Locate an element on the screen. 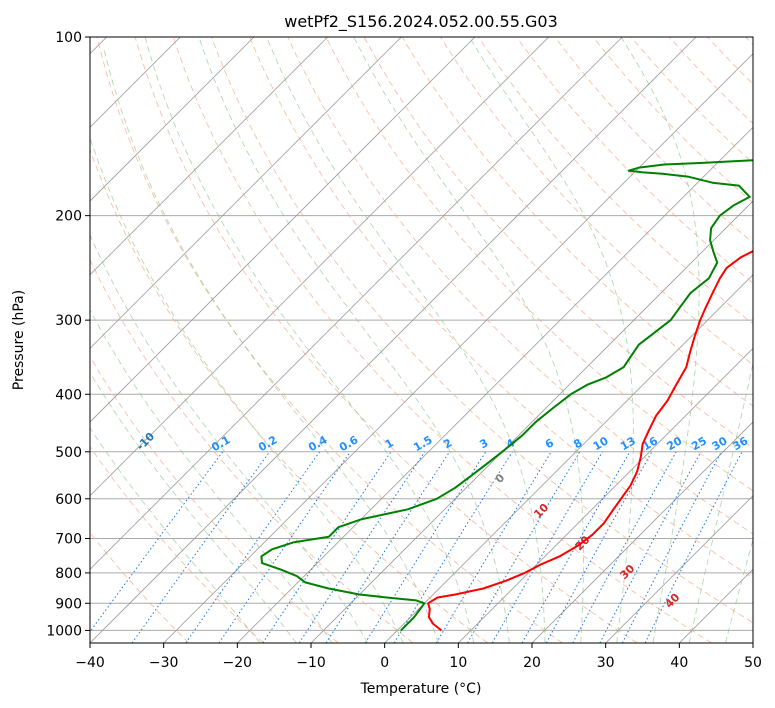  x-tick-label: −20 is located at coordinates (238, 663).